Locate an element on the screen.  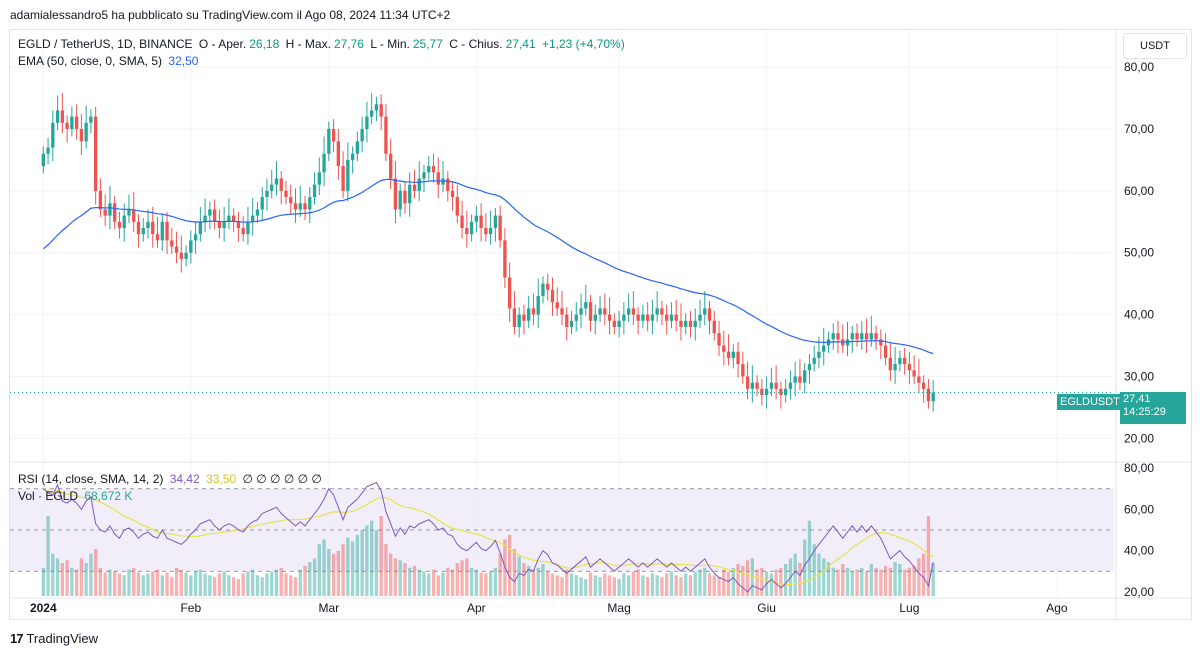
footer: 17 TradingView is located at coordinates (54, 638).